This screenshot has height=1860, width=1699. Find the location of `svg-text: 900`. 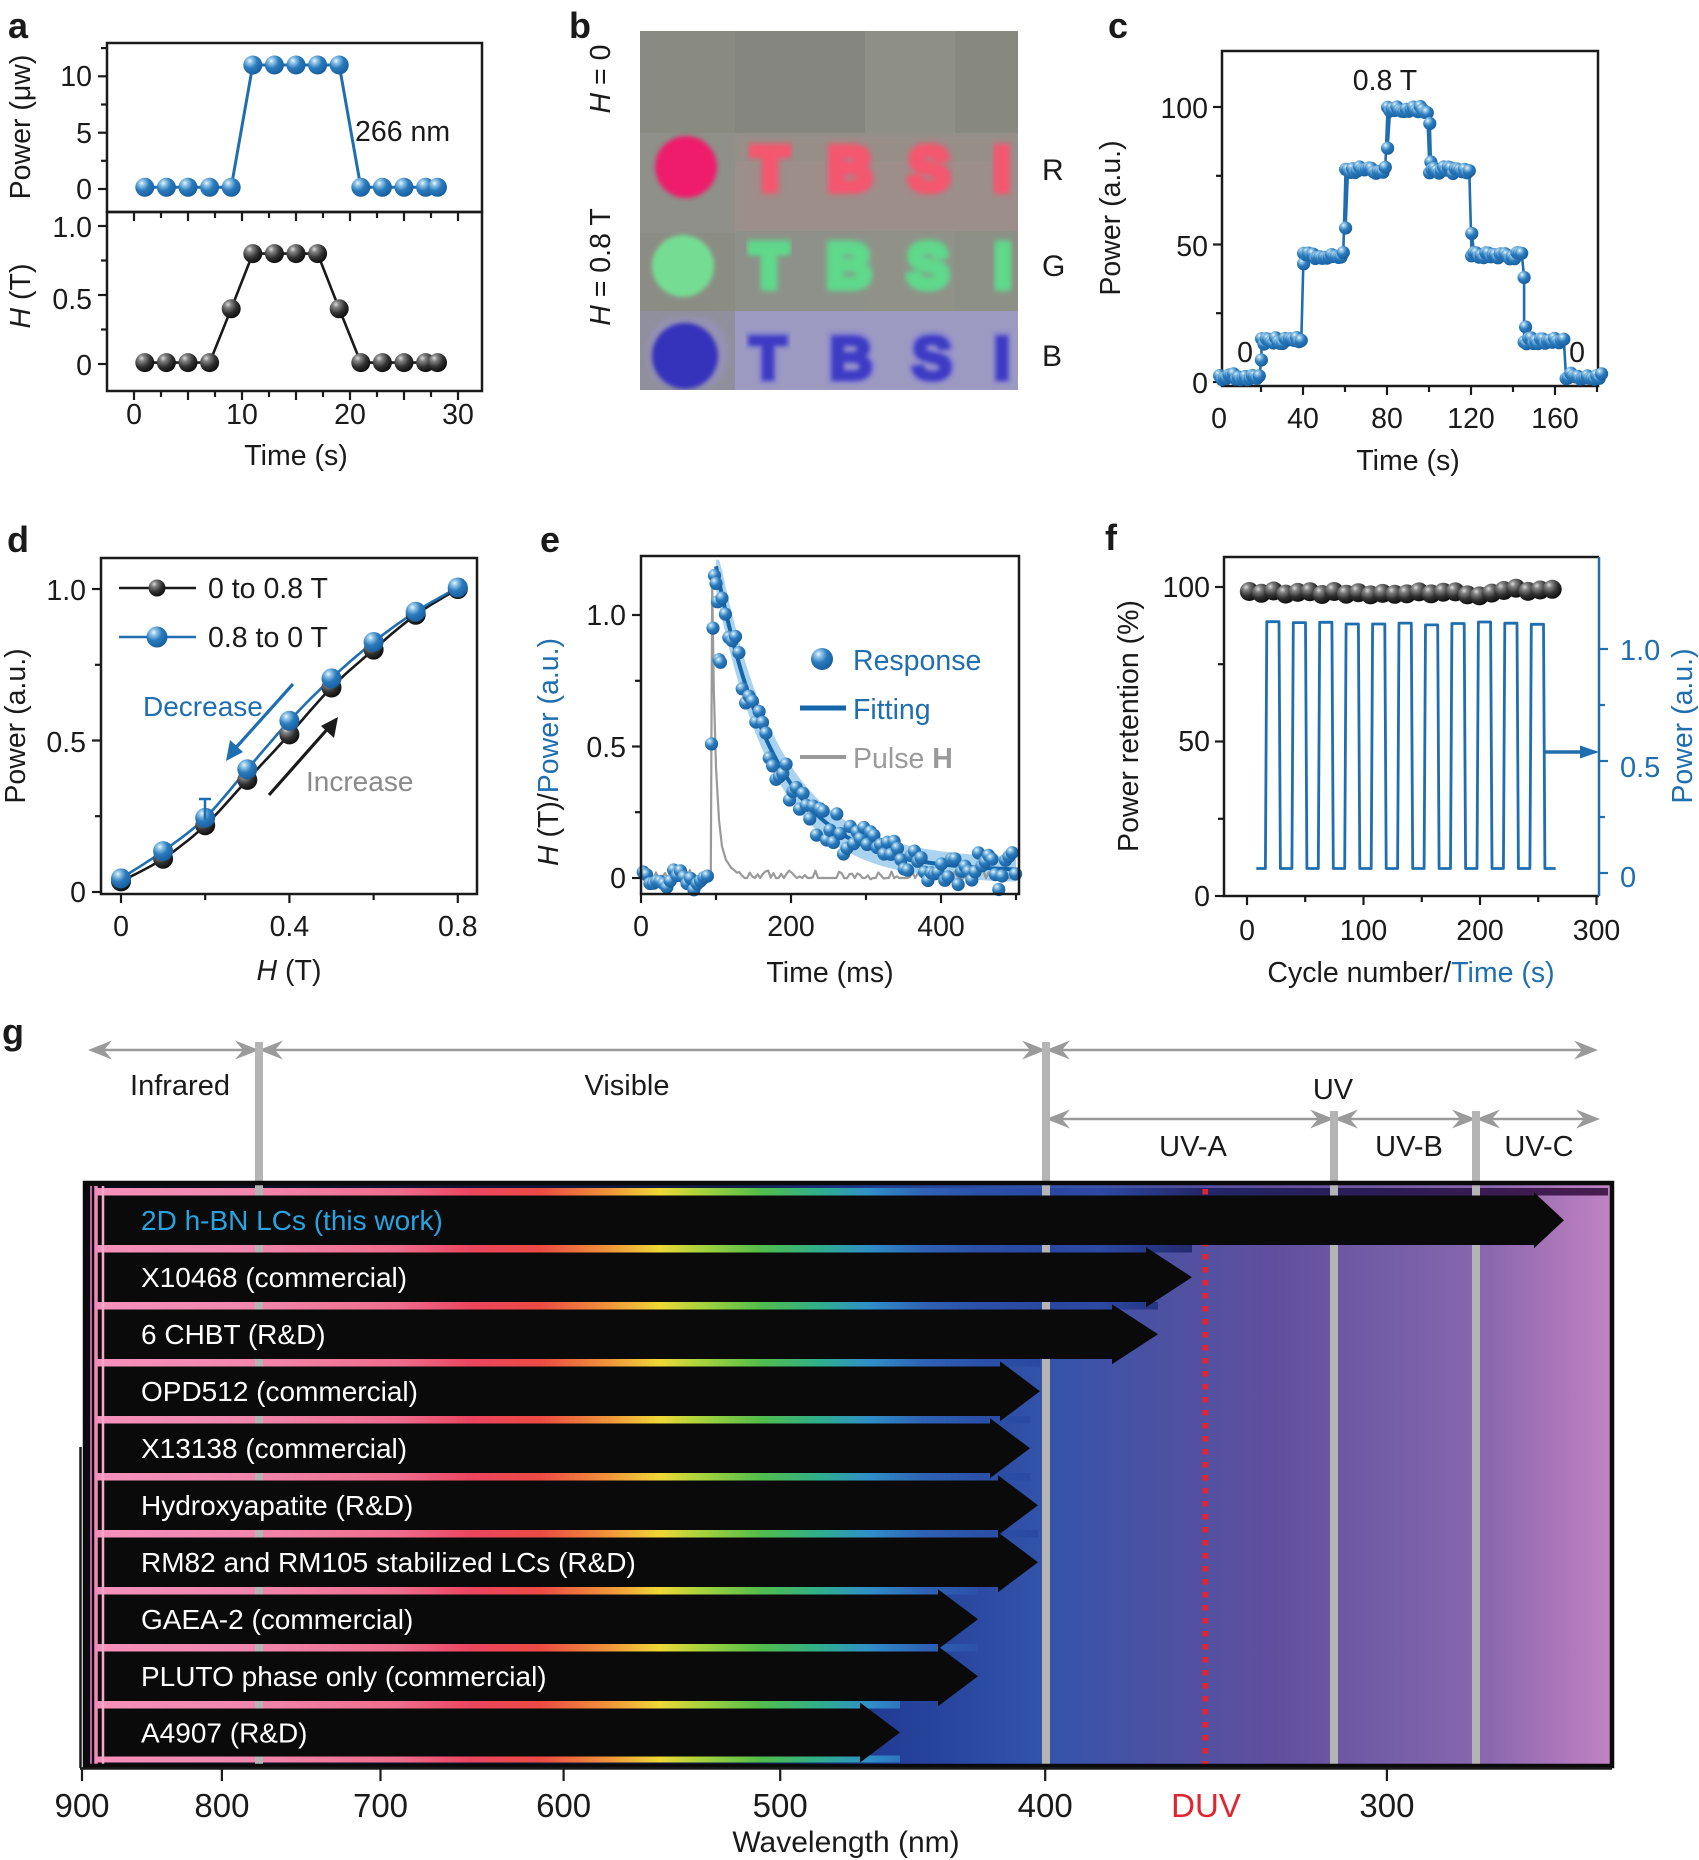

svg-text: 900 is located at coordinates (81, 1805).